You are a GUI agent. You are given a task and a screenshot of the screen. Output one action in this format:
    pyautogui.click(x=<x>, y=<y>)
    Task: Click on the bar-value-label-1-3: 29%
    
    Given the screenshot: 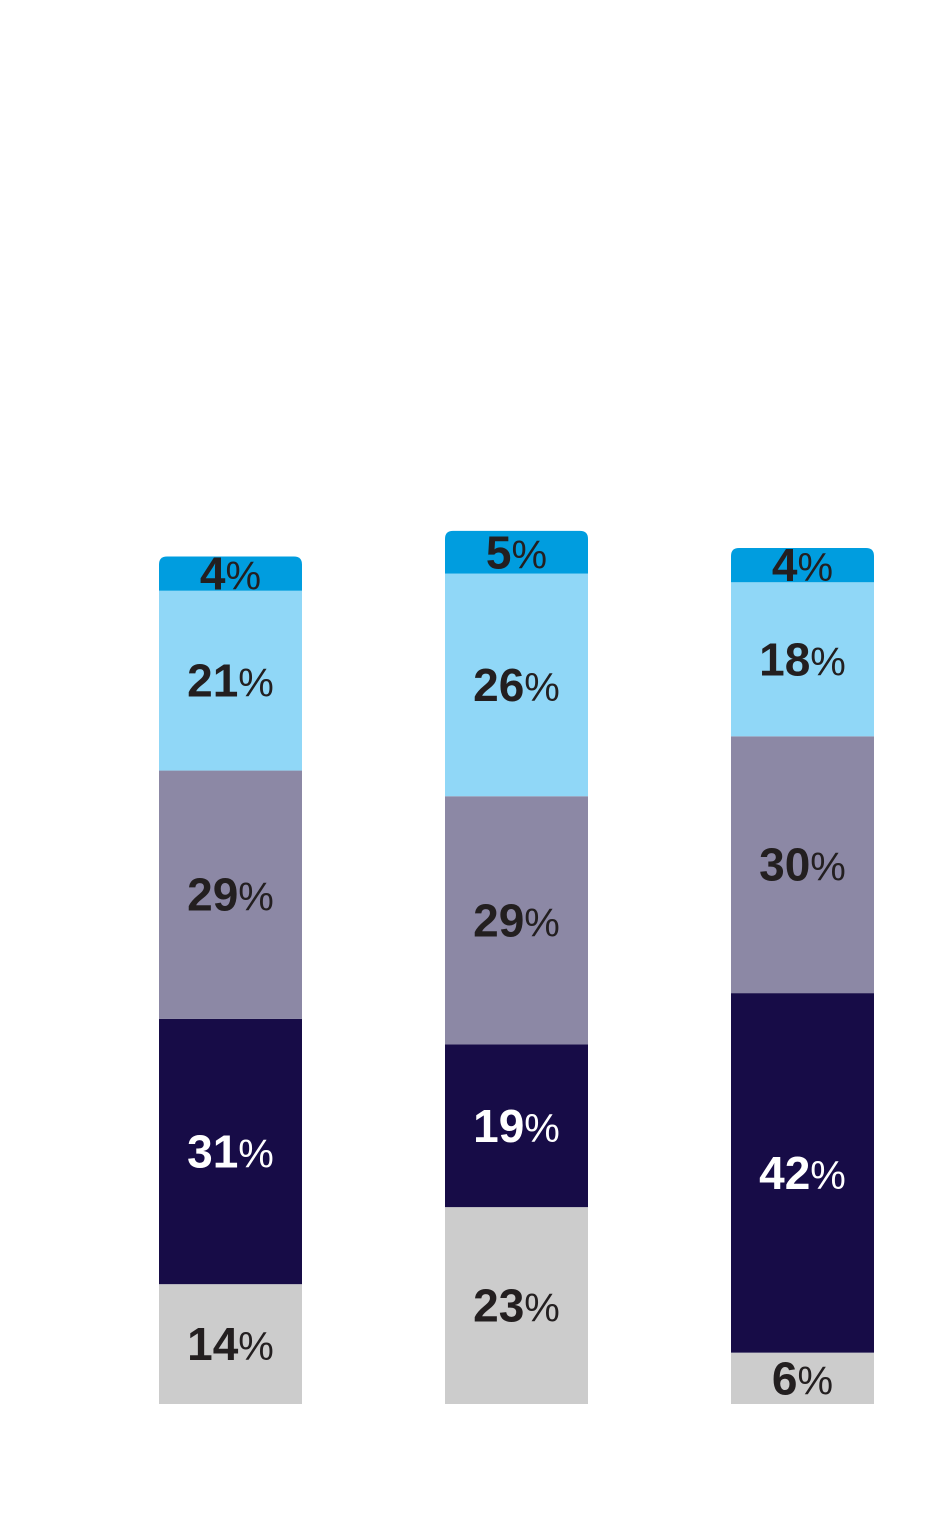 What is the action you would take?
    pyautogui.click(x=230, y=895)
    